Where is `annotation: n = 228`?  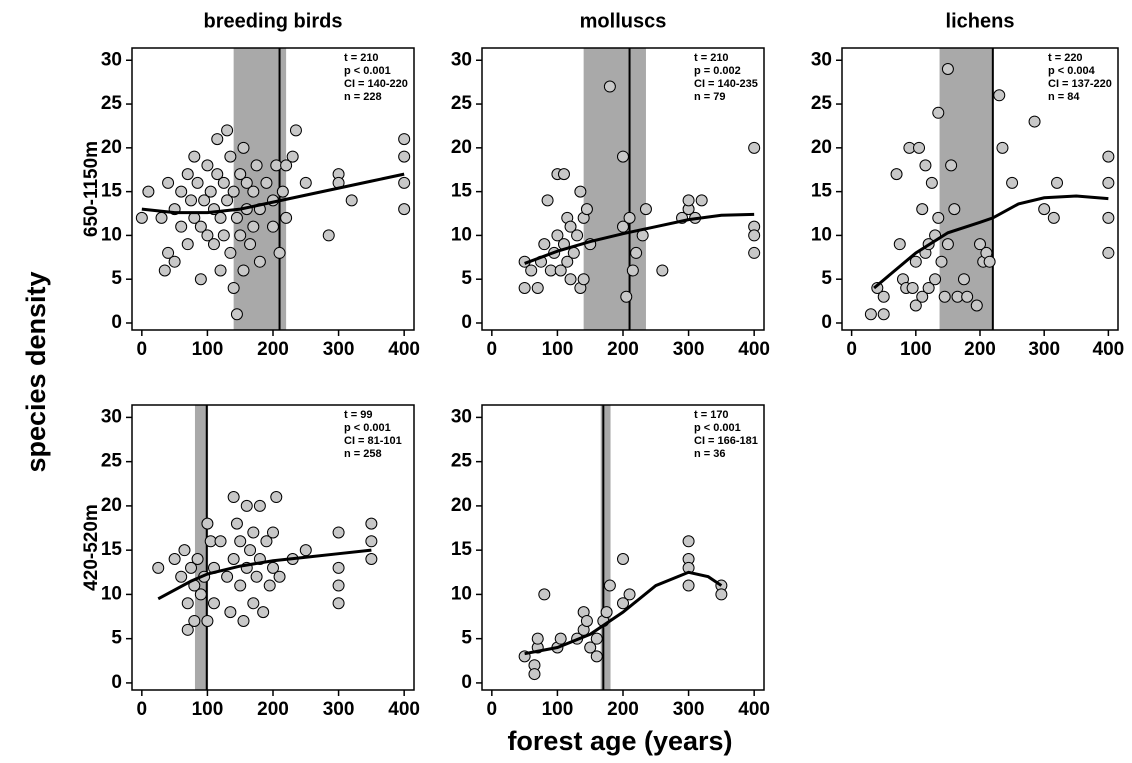 annotation: n = 228 is located at coordinates (363, 97).